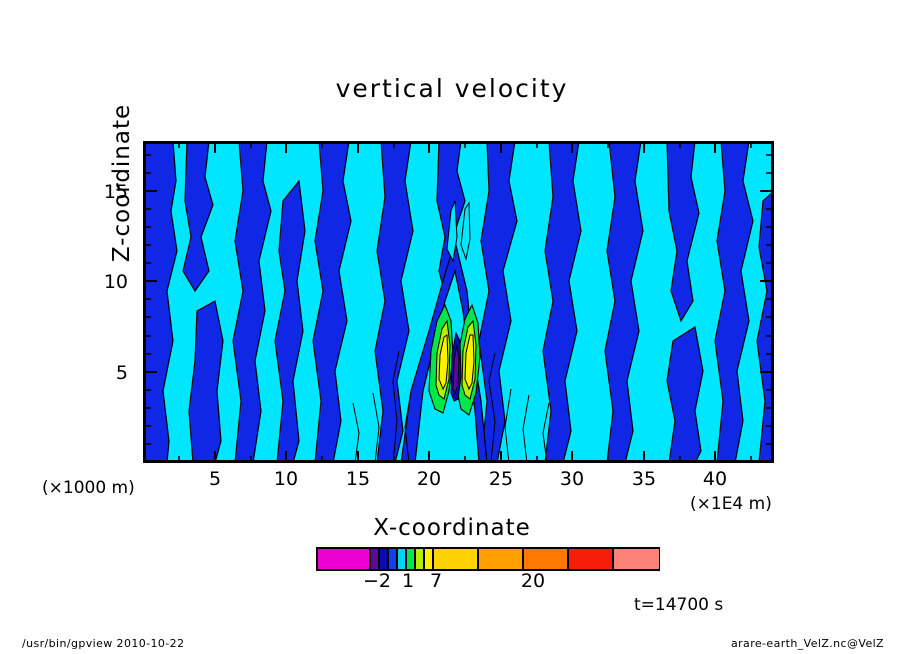 Image resolution: width=904 pixels, height=654 pixels. Describe the element at coordinates (376, 581) in the screenshot. I see `cb-tick--2: −2` at that location.